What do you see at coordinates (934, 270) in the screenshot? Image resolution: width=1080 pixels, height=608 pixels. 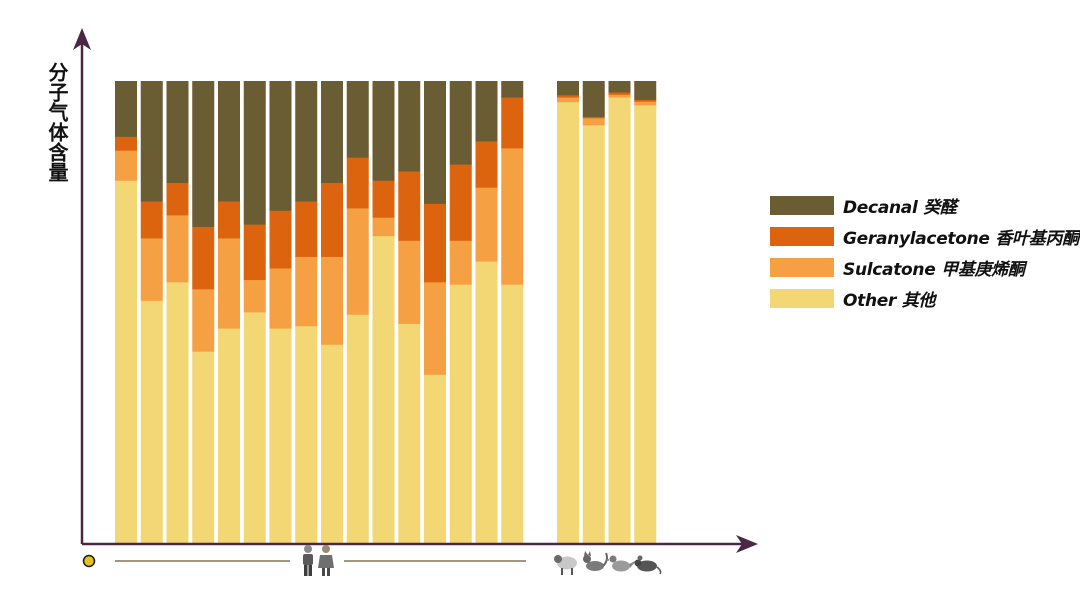 I see `legend-label: Sulcatone 甲基庚烯酮` at bounding box center [934, 270].